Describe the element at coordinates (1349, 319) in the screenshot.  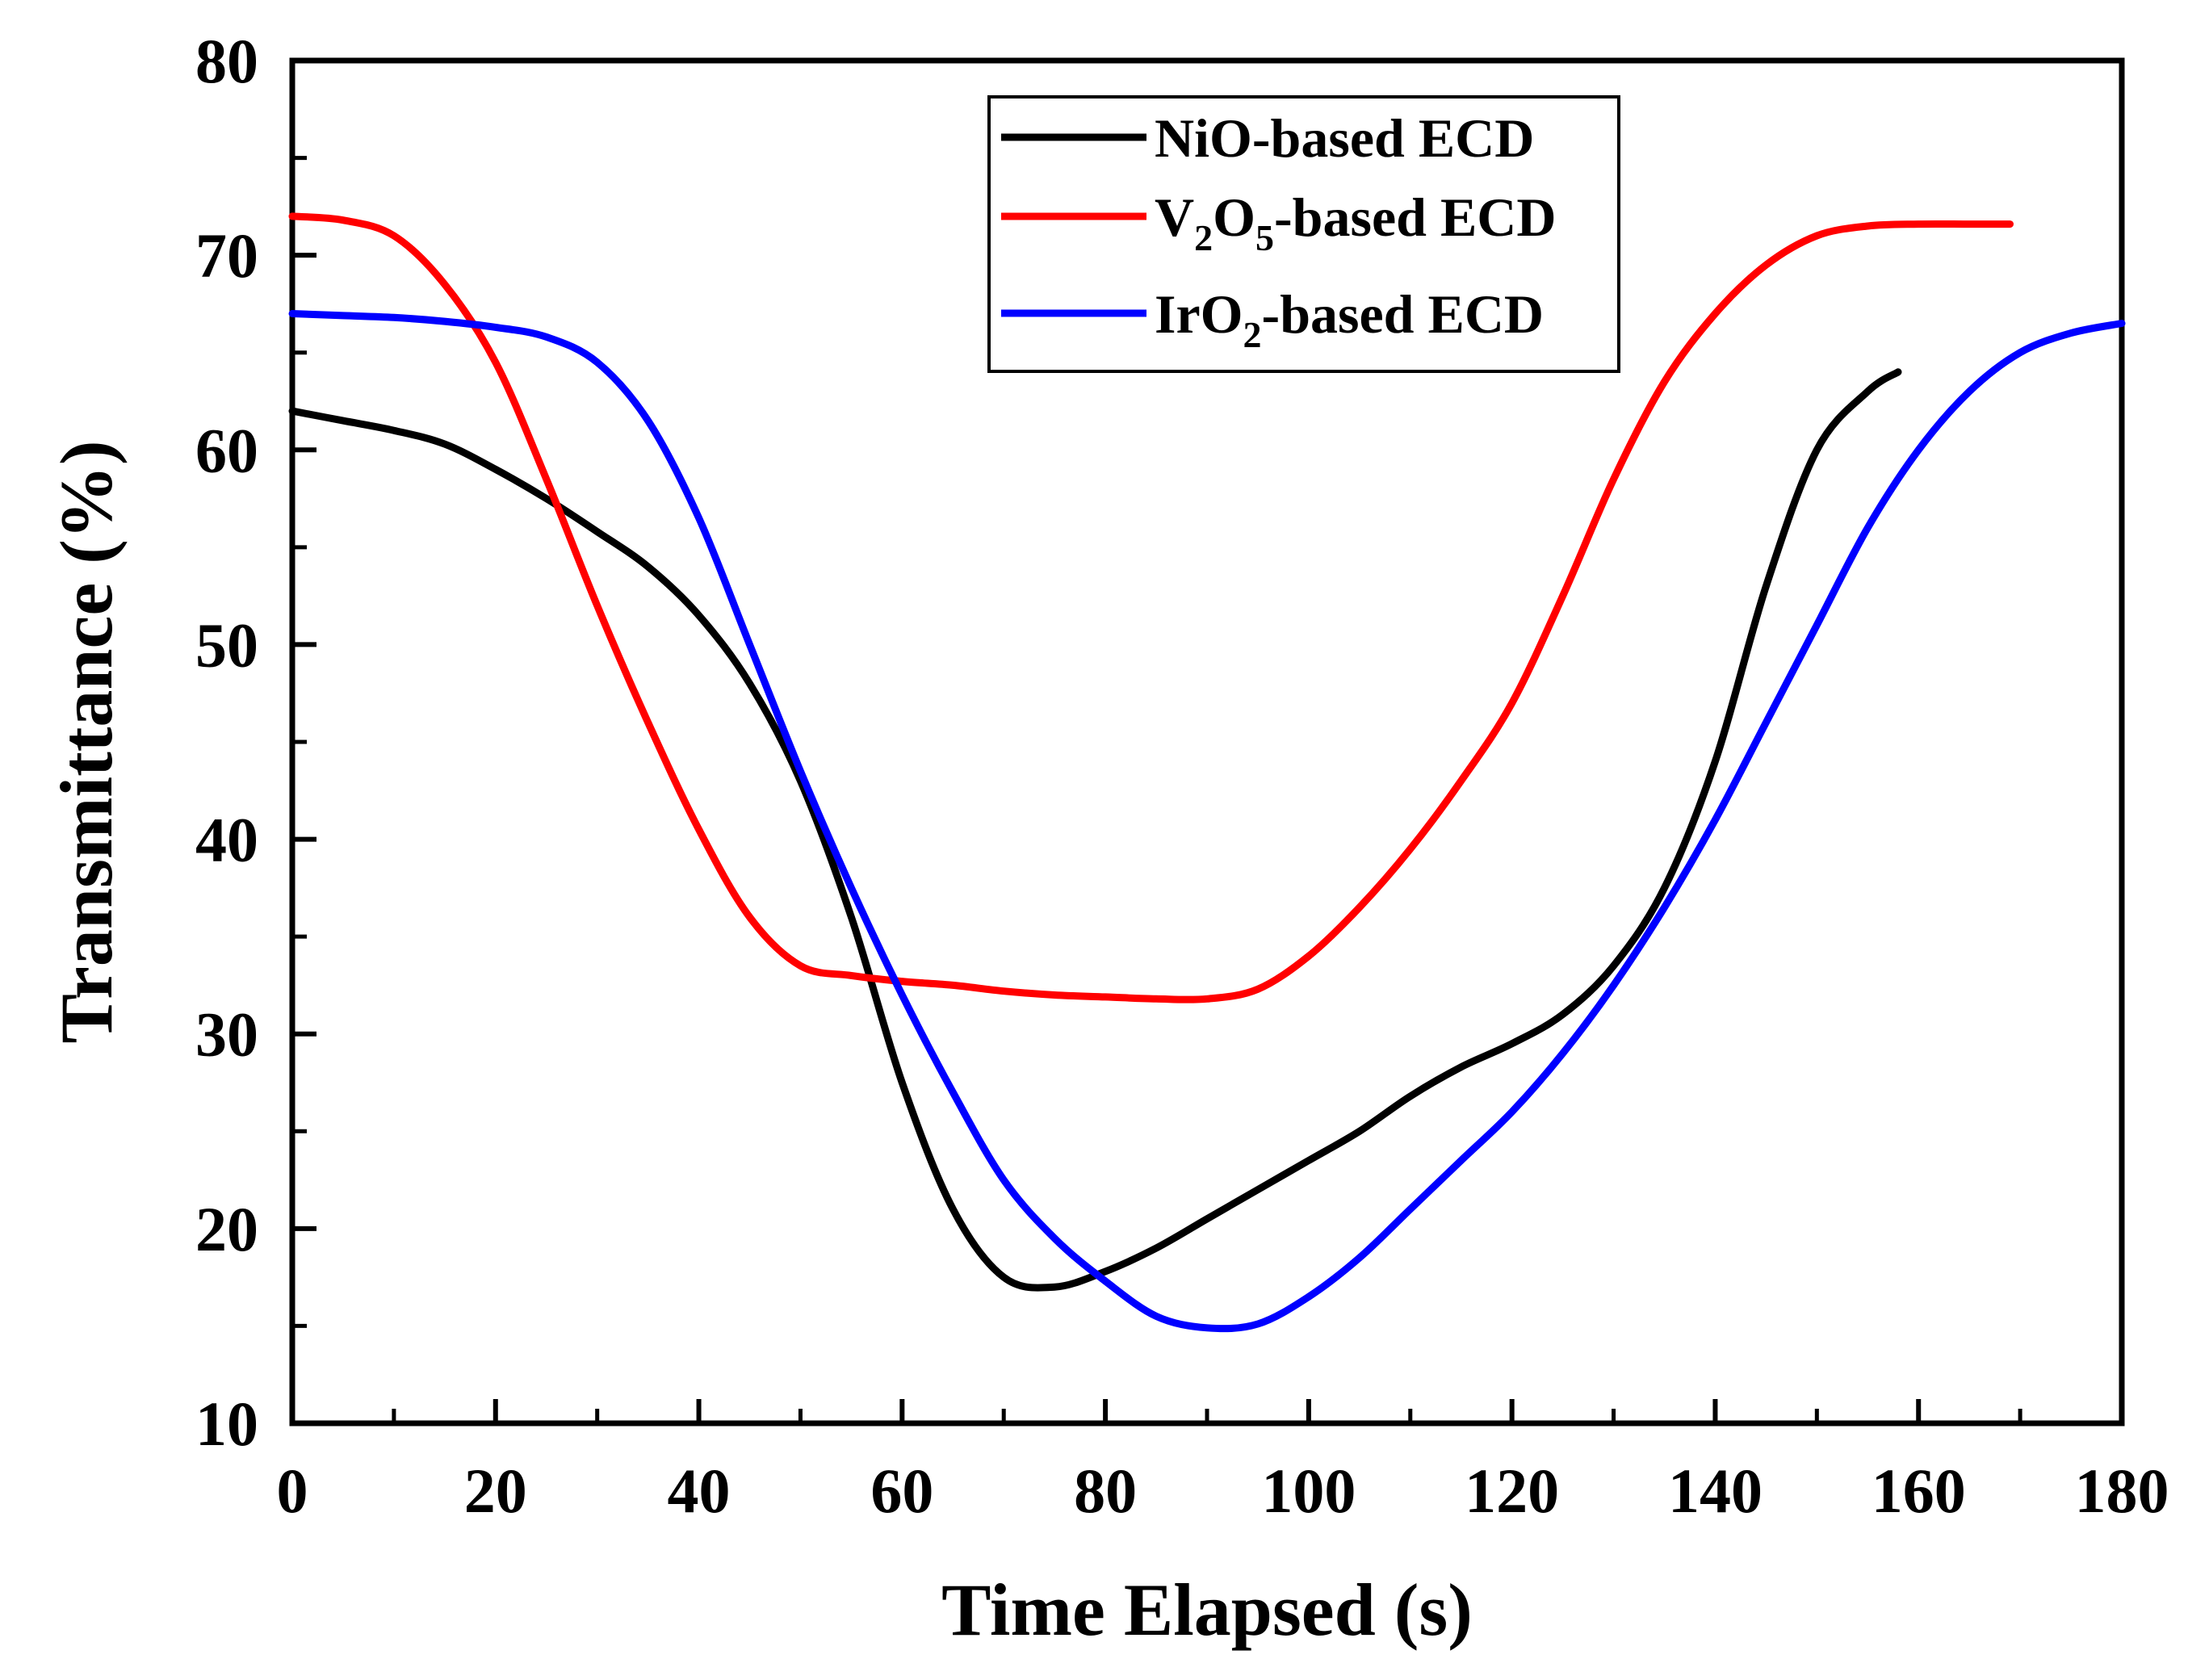
I see `legend-label-iro2-based-ecd: IrO2-based ECD` at that location.